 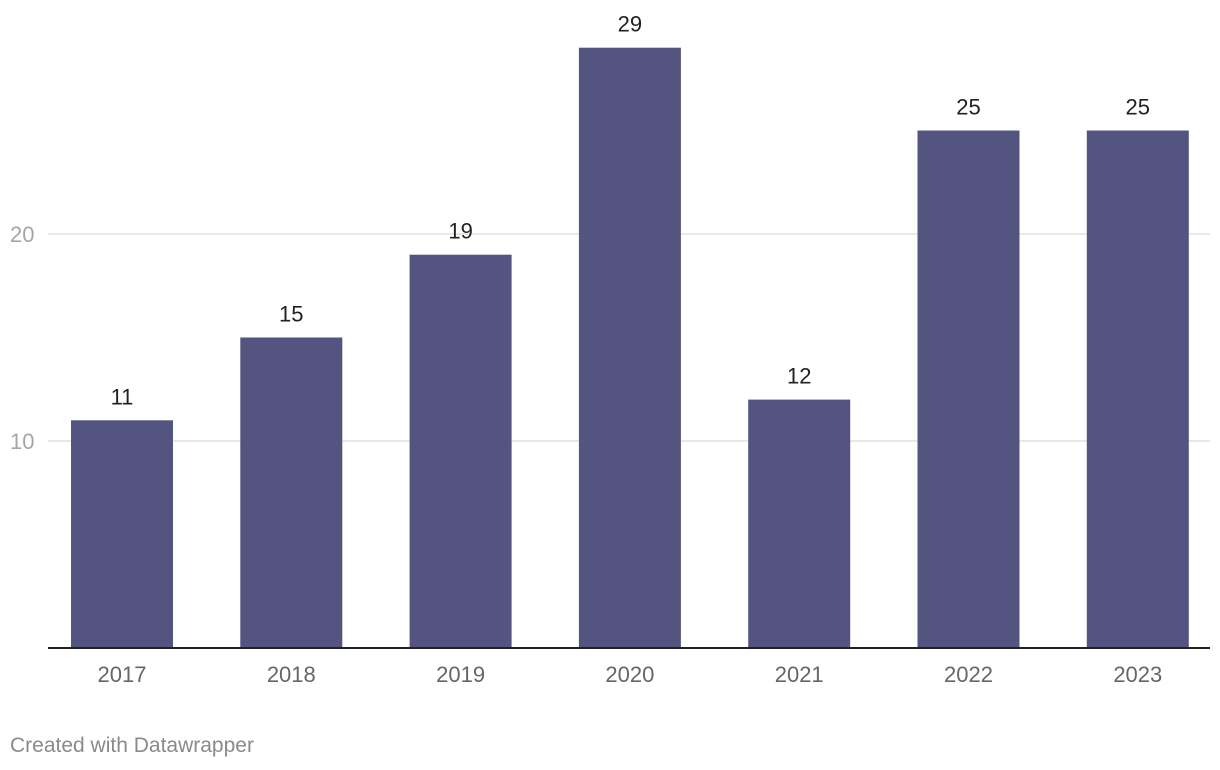 What do you see at coordinates (122, 674) in the screenshot?
I see `x-tick-label: 2017` at bounding box center [122, 674].